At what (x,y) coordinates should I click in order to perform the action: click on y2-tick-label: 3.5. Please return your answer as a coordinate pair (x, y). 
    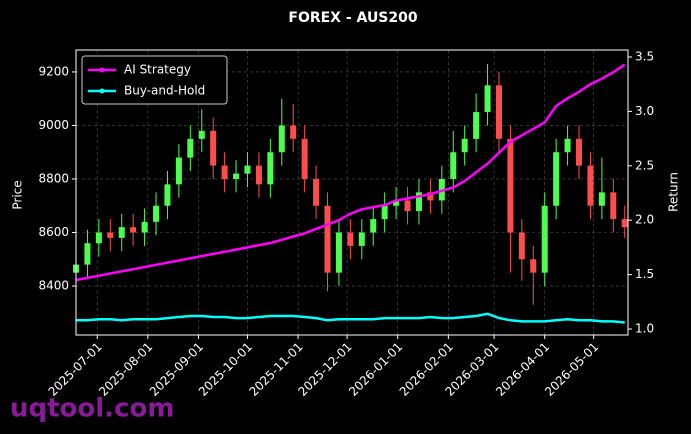
    Looking at the image, I should click on (644, 56).